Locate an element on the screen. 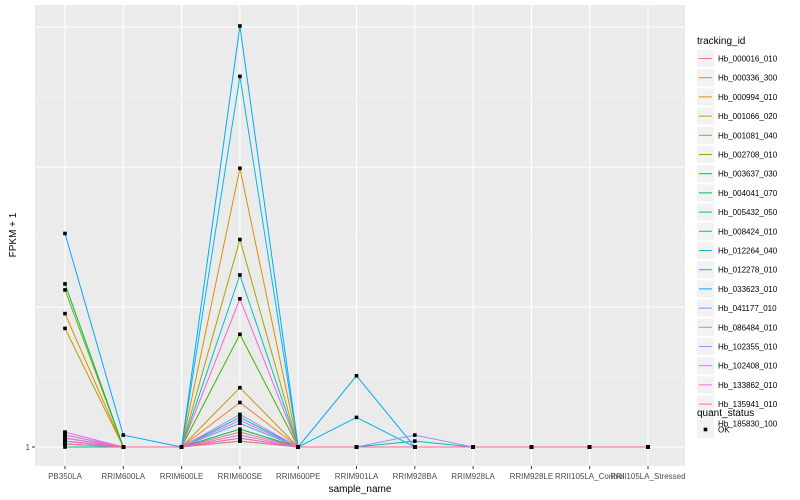 The height and width of the screenshot is (500, 800). legend-label: Hb_000994_010 is located at coordinates (748, 97).